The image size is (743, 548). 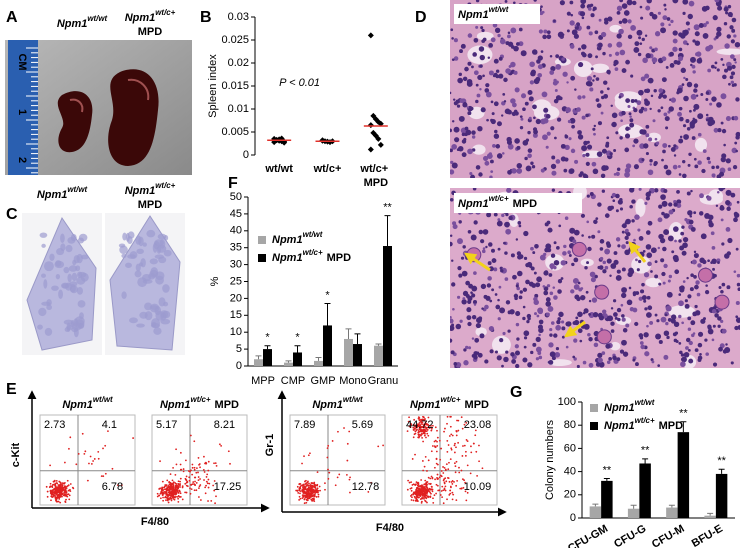 What do you see at coordinates (228, 487) in the screenshot?
I see `quadrant-value: 17.25` at bounding box center [228, 487].